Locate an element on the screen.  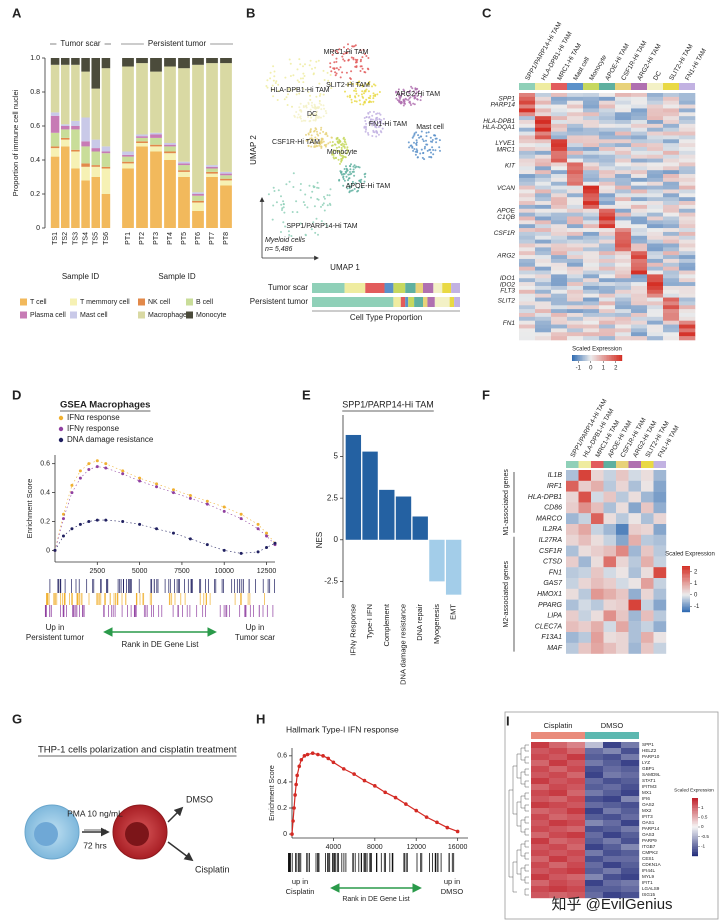
point is located at coordinates (80, 478).